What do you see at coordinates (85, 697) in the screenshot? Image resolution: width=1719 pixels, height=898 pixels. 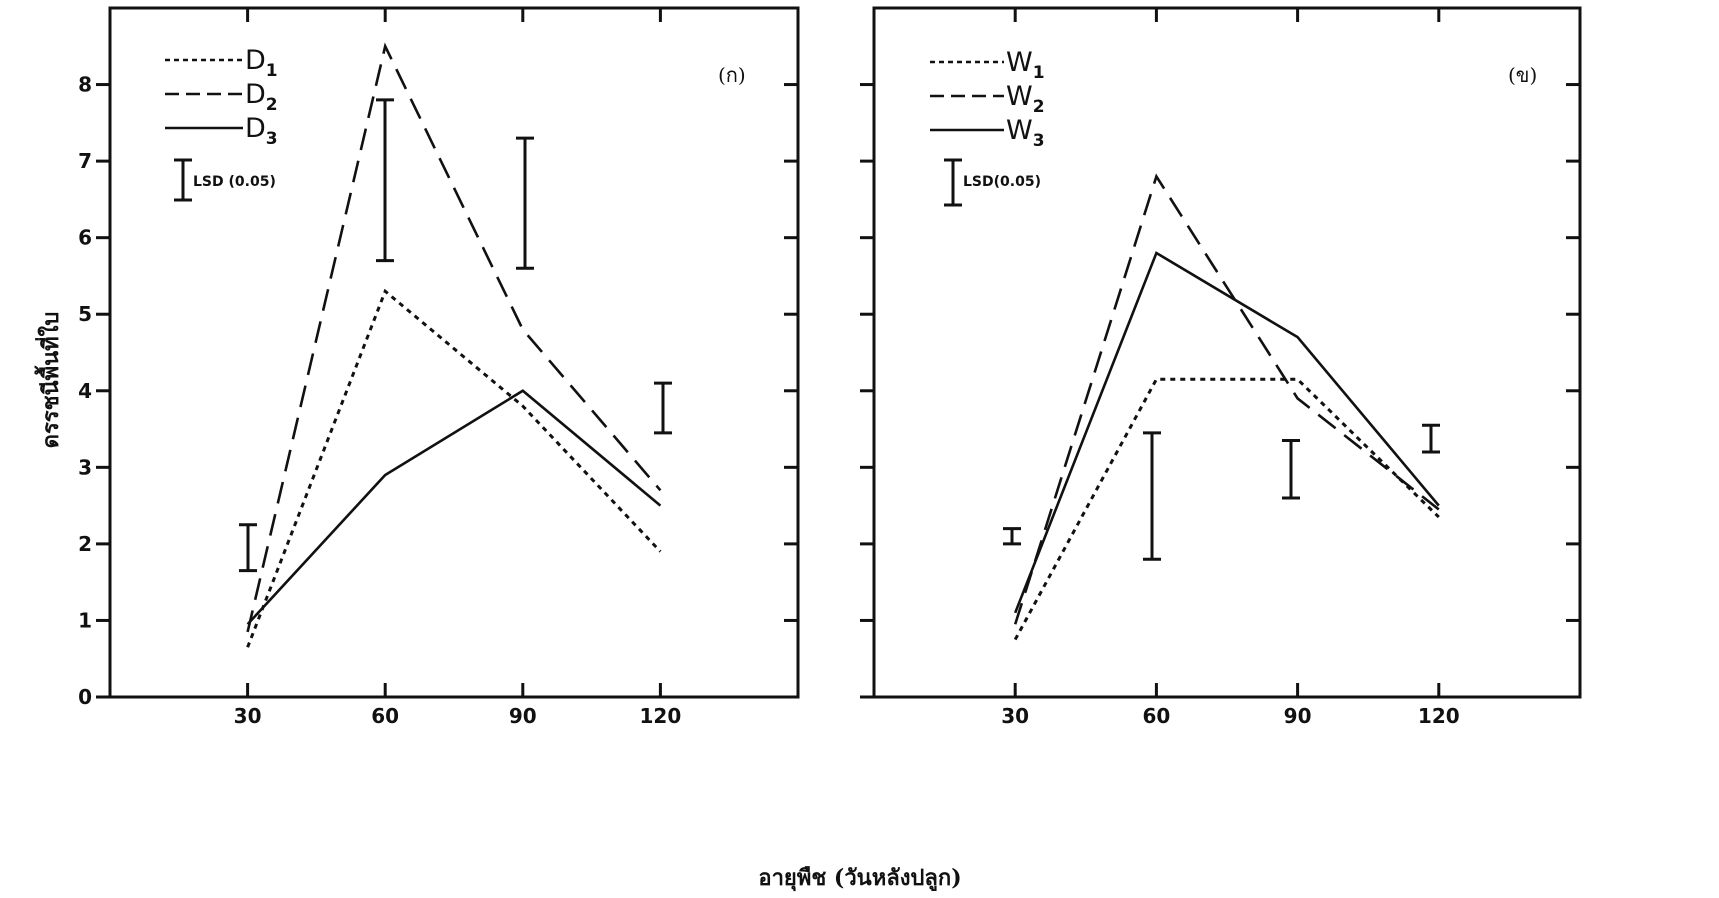 I see `y-tick-label: 0` at bounding box center [85, 697].